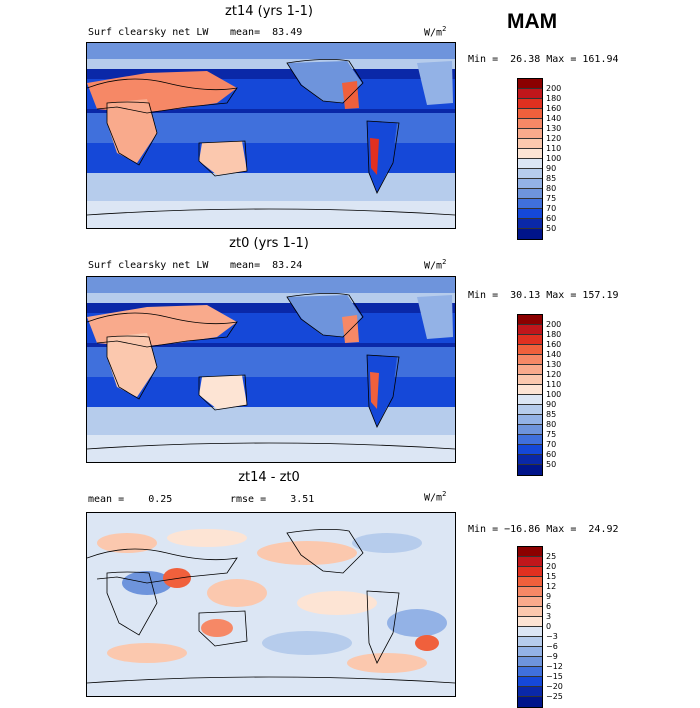 This screenshot has width=700, height=708. I want to click on cbar1-label: 60, so click(551, 218).